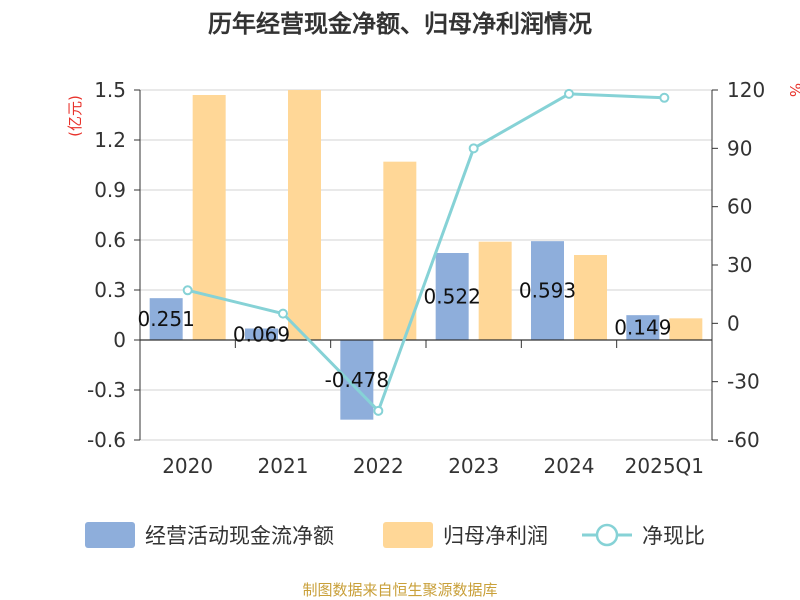 This screenshot has height=600, width=800. What do you see at coordinates (378, 410) in the screenshot?
I see `point-ratio-2022` at bounding box center [378, 410].